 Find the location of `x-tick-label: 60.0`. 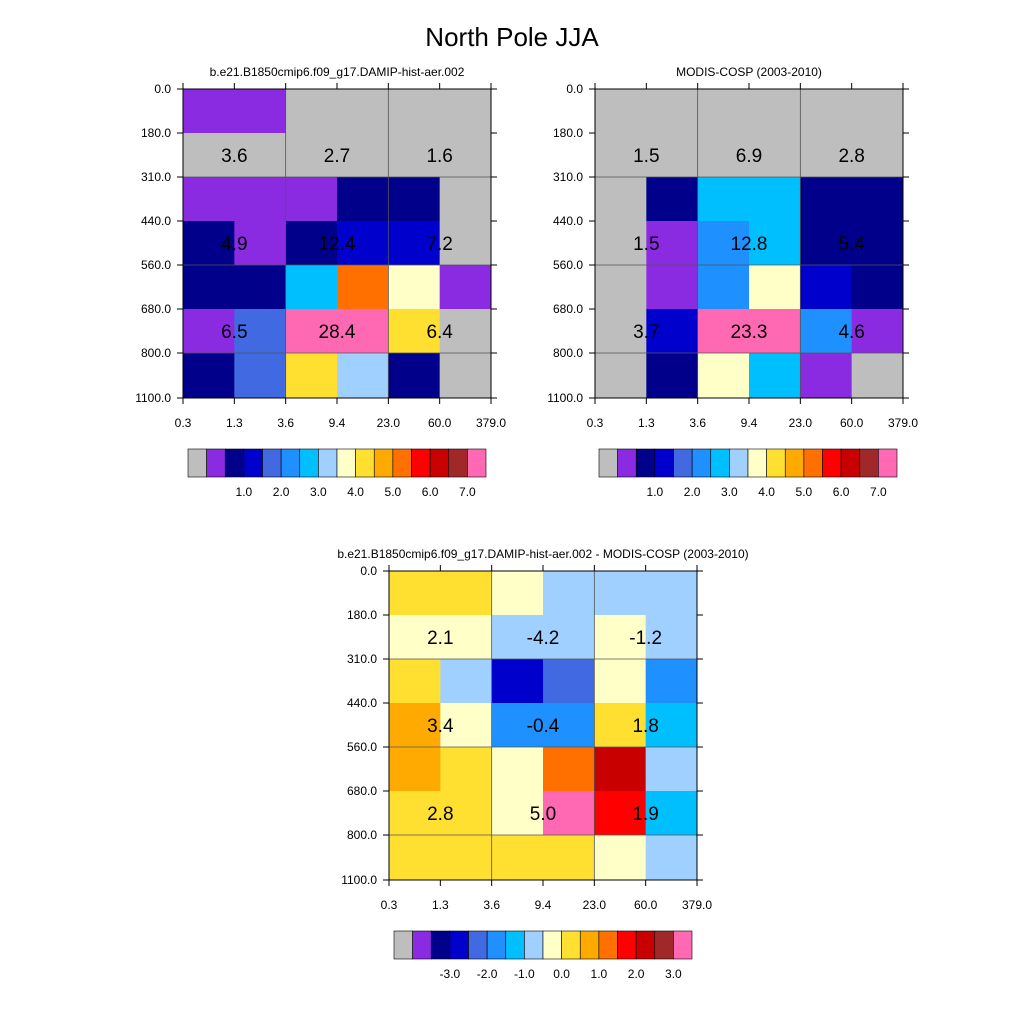

x-tick-label: 60.0 is located at coordinates (852, 423).